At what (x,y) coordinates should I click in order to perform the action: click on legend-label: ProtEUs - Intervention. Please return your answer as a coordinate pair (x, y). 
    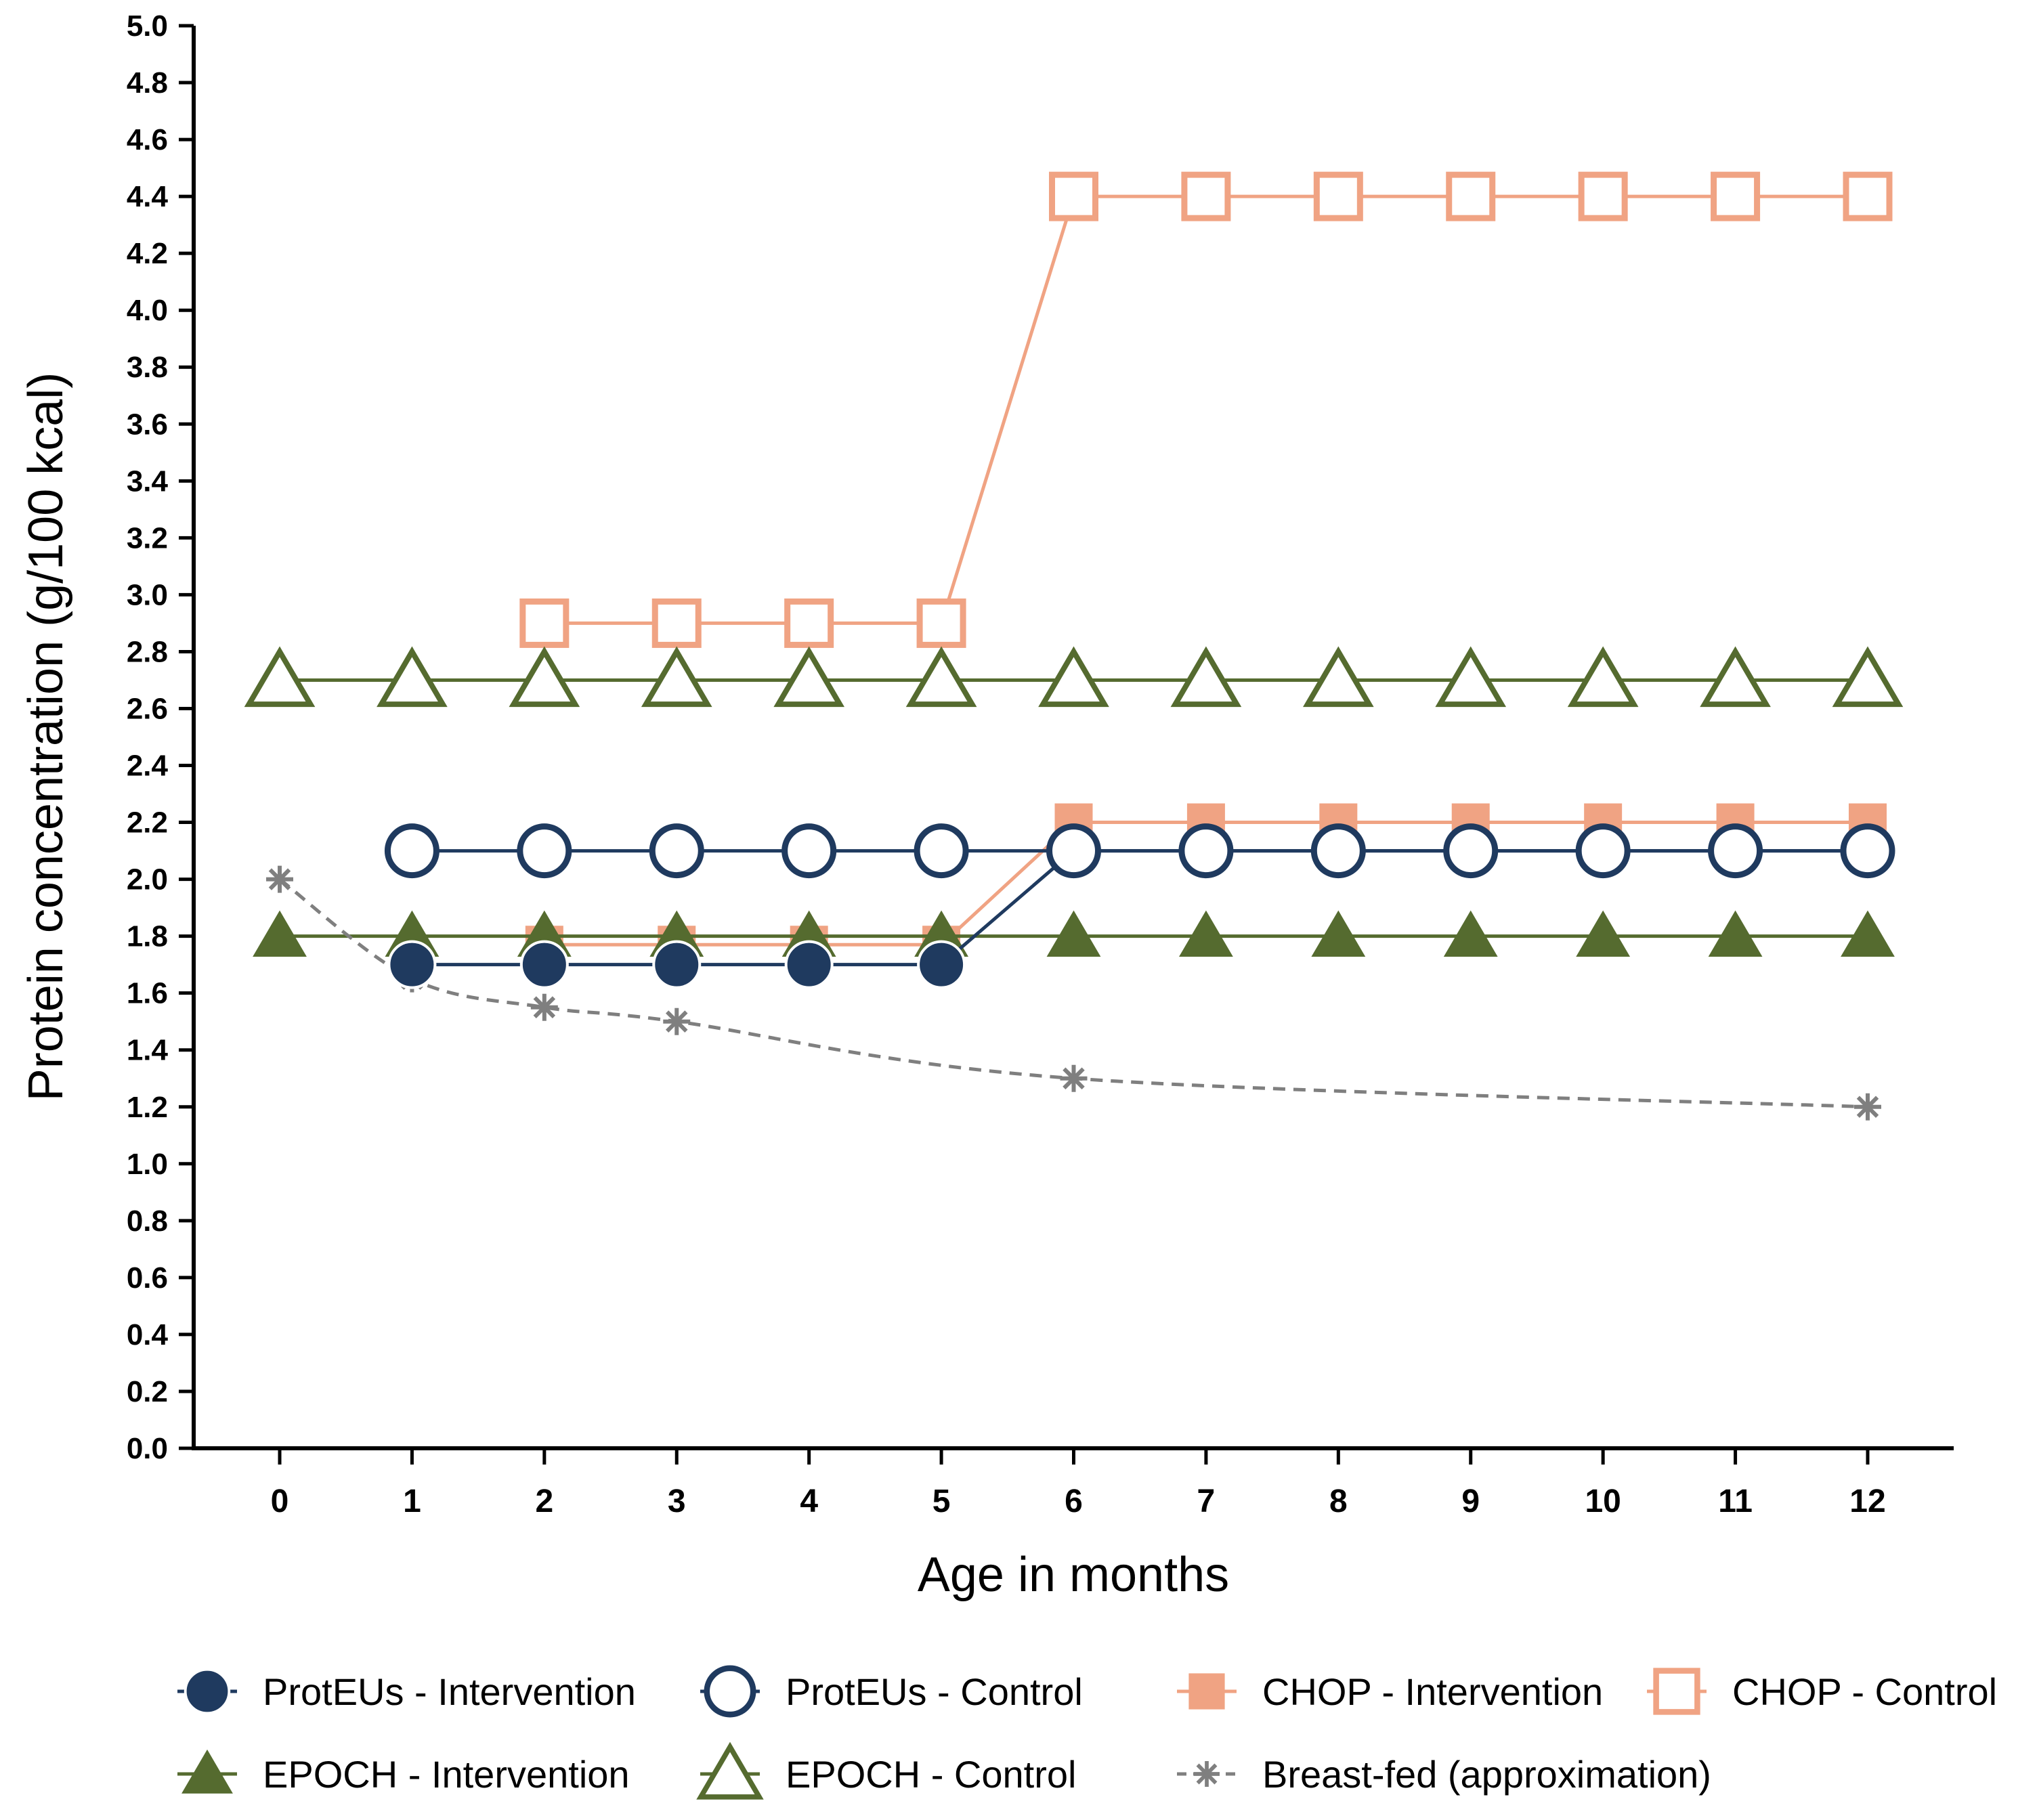
    Looking at the image, I should click on (450, 1692).